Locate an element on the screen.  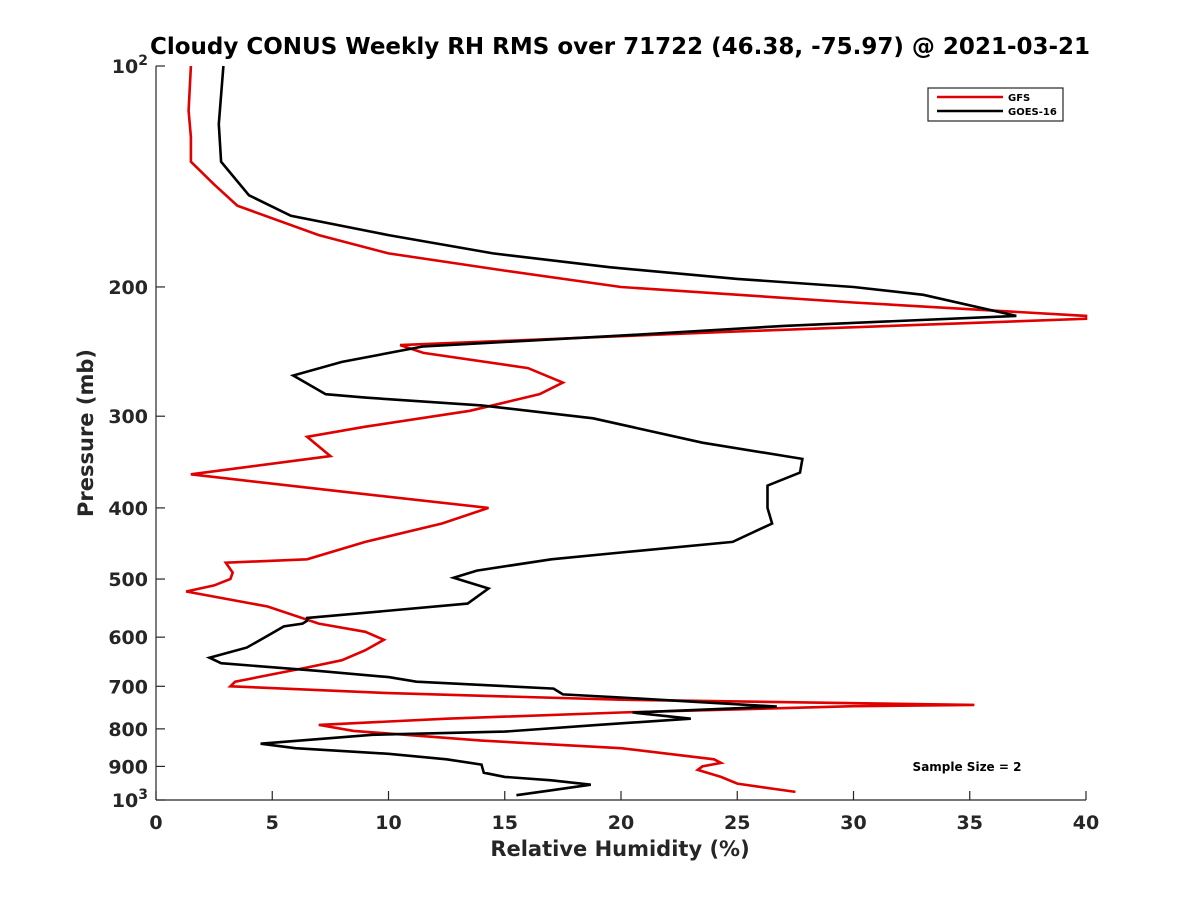
y-axis-title: Pressure (mb) is located at coordinates (86, 433).